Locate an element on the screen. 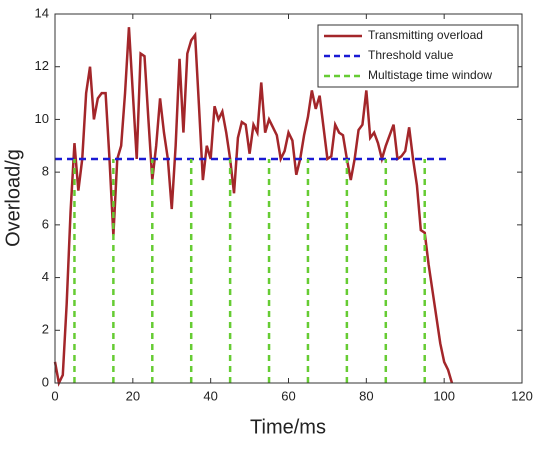 This screenshot has height=449, width=550. x-tick-label: 100 is located at coordinates (444, 395).